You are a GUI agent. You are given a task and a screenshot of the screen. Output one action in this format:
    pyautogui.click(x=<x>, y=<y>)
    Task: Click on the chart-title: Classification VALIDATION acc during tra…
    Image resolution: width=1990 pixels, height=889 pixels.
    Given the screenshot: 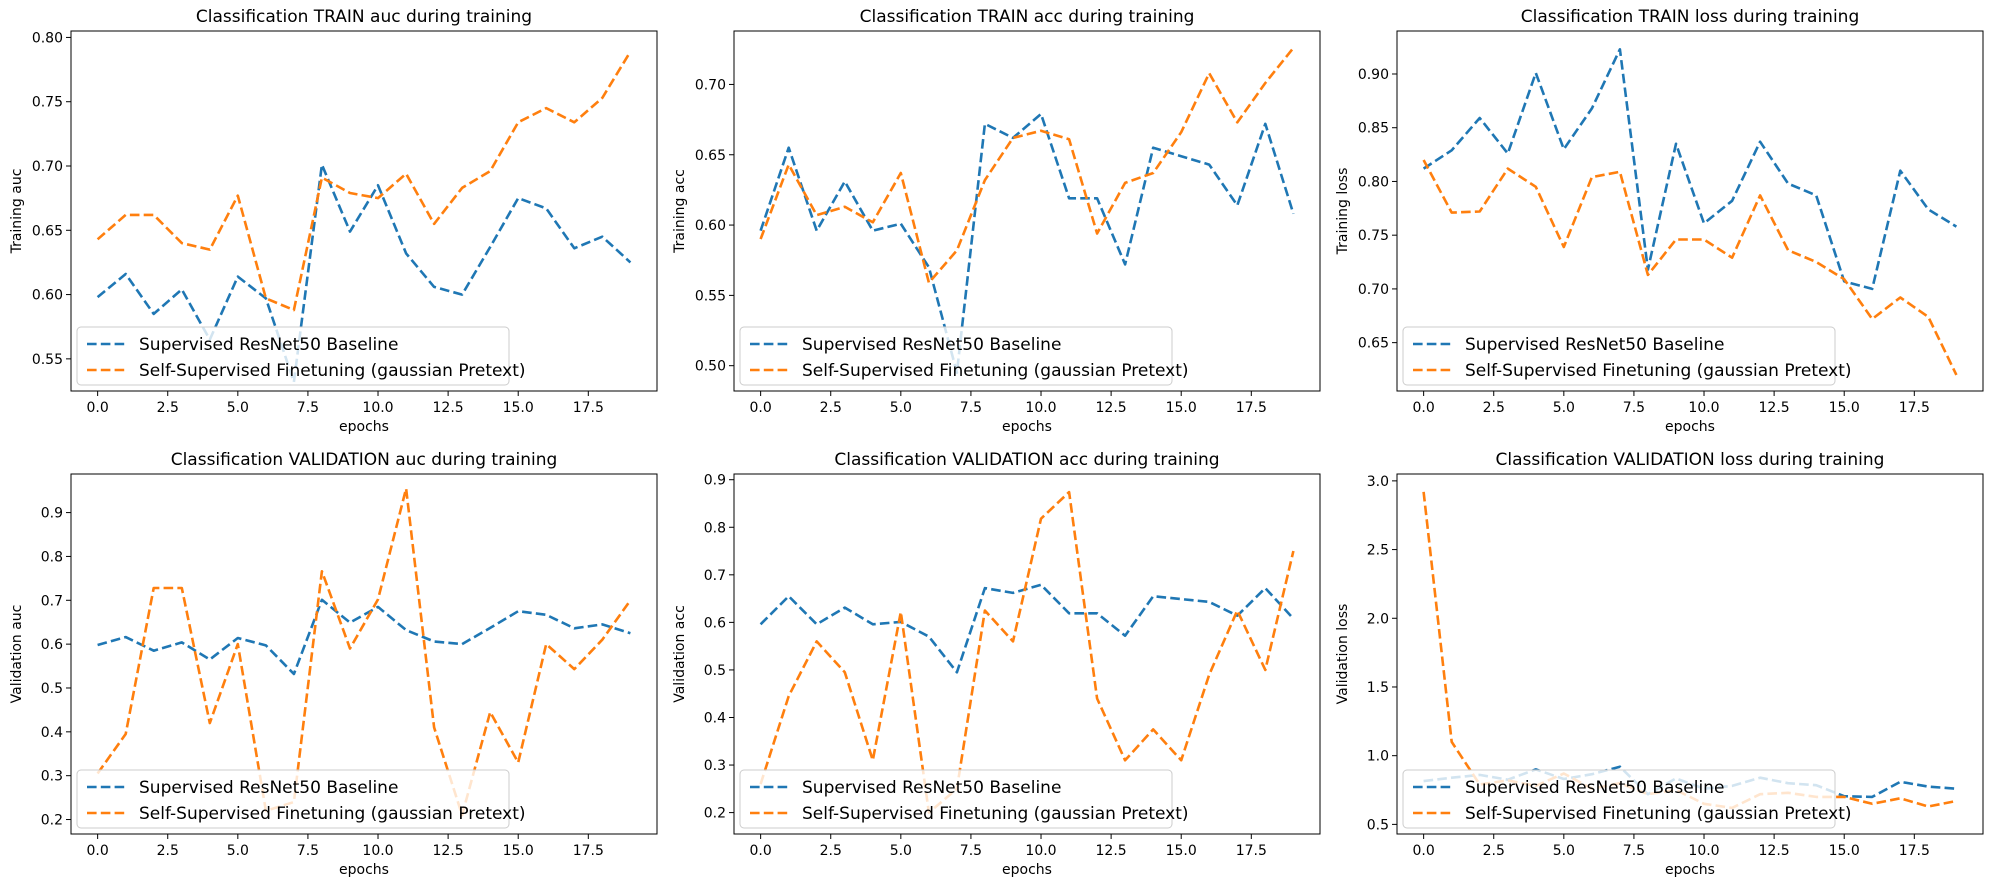 What is the action you would take?
    pyautogui.click(x=1026, y=460)
    